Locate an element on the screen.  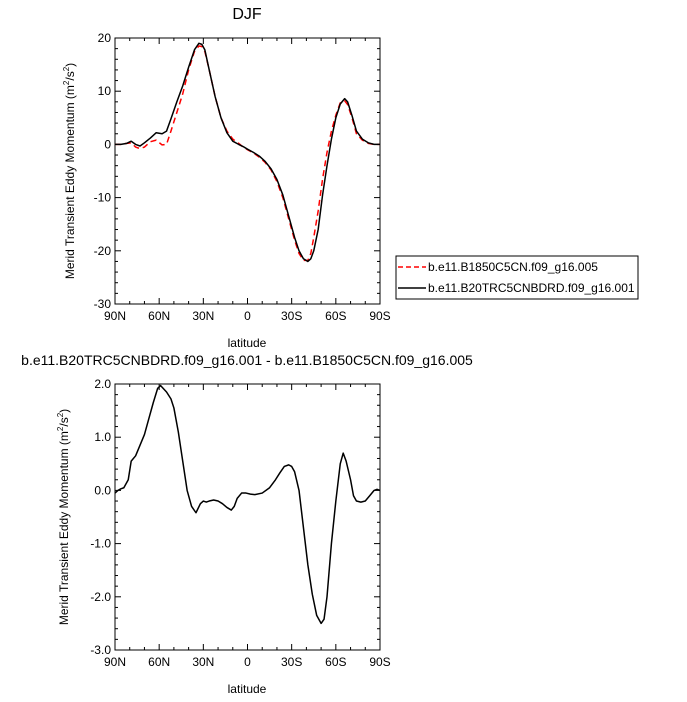
series-line-dashed is located at coordinates (247, 153).